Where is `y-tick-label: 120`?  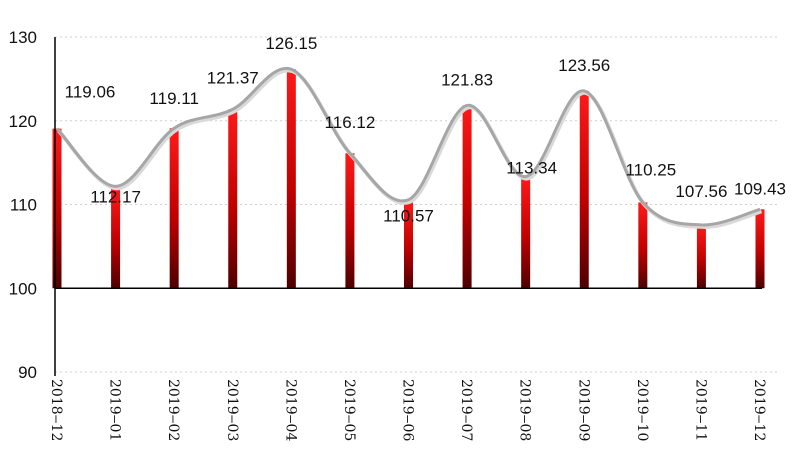 y-tick-label: 120 is located at coordinates (23, 121).